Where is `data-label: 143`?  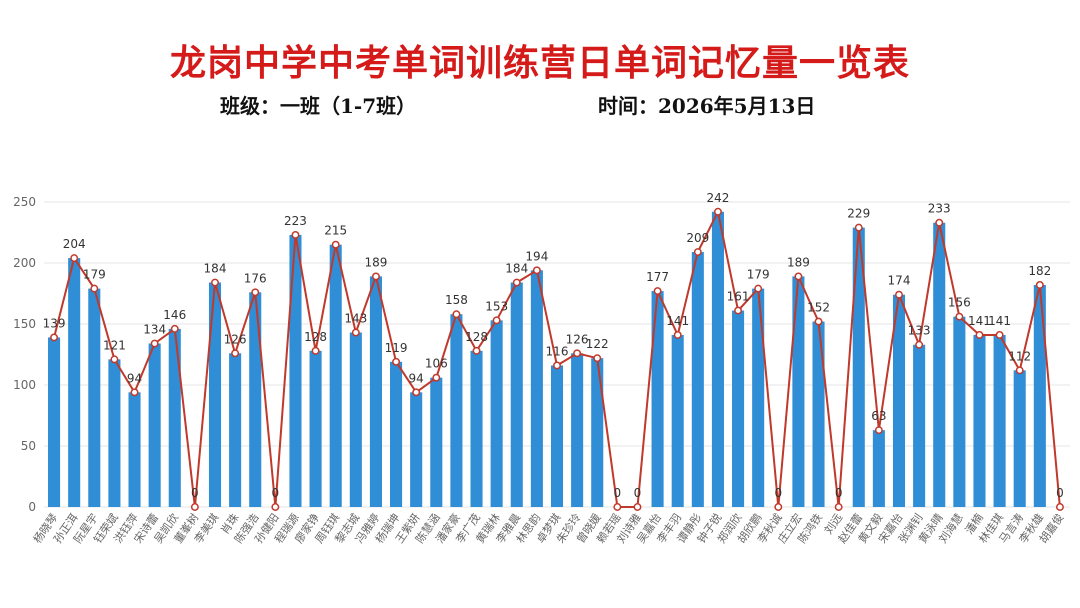 data-label: 143 is located at coordinates (355, 319).